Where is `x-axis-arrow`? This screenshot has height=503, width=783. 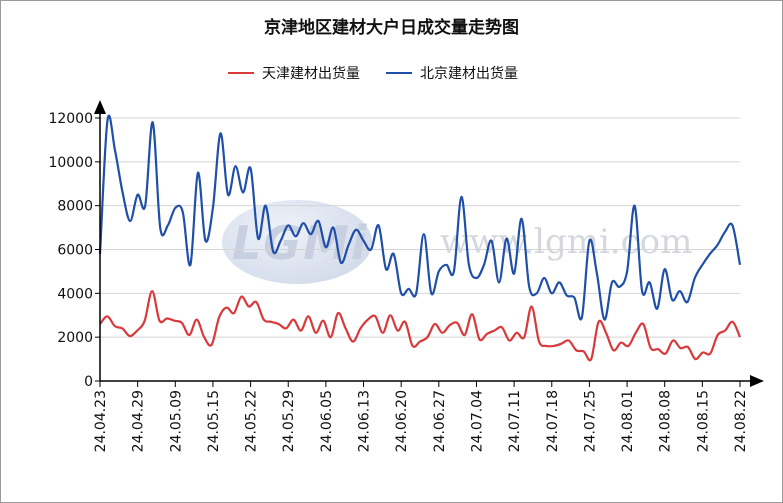 x-axis-arrow is located at coordinates (757, 381).